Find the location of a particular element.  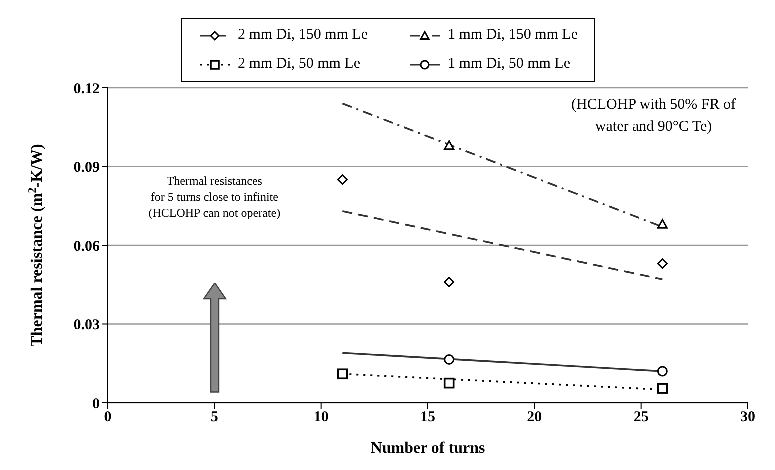

legend-label: 1 mm Di, 50 mm Le is located at coordinates (509, 64).